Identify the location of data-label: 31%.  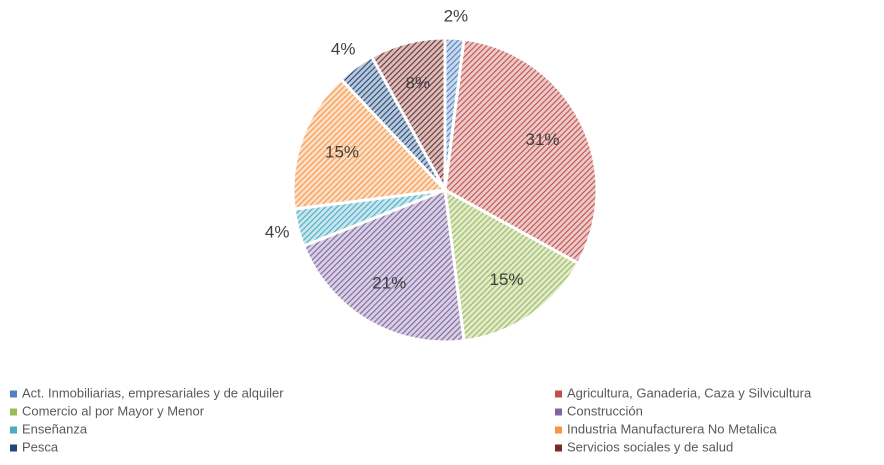
(542, 139).